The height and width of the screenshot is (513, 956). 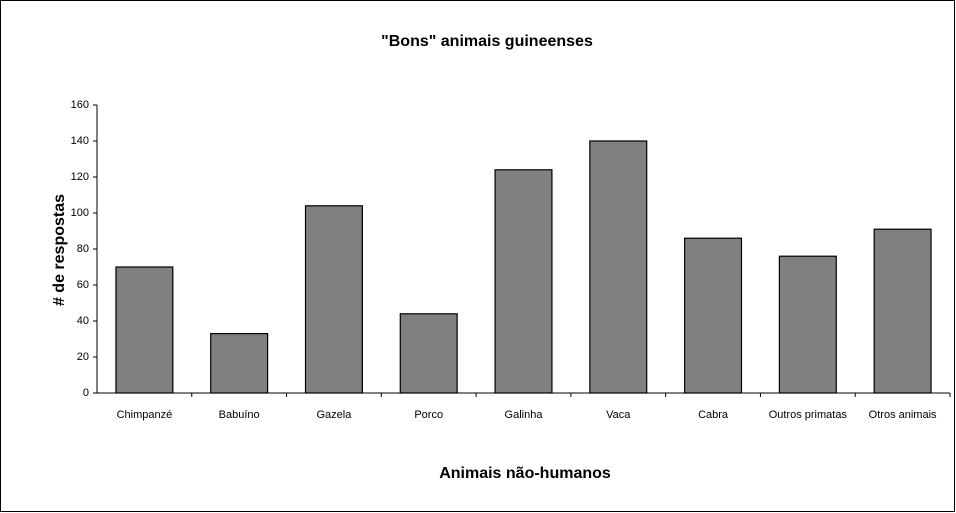 I want to click on chart-title: "Bons" animais guineenses, so click(x=487, y=41).